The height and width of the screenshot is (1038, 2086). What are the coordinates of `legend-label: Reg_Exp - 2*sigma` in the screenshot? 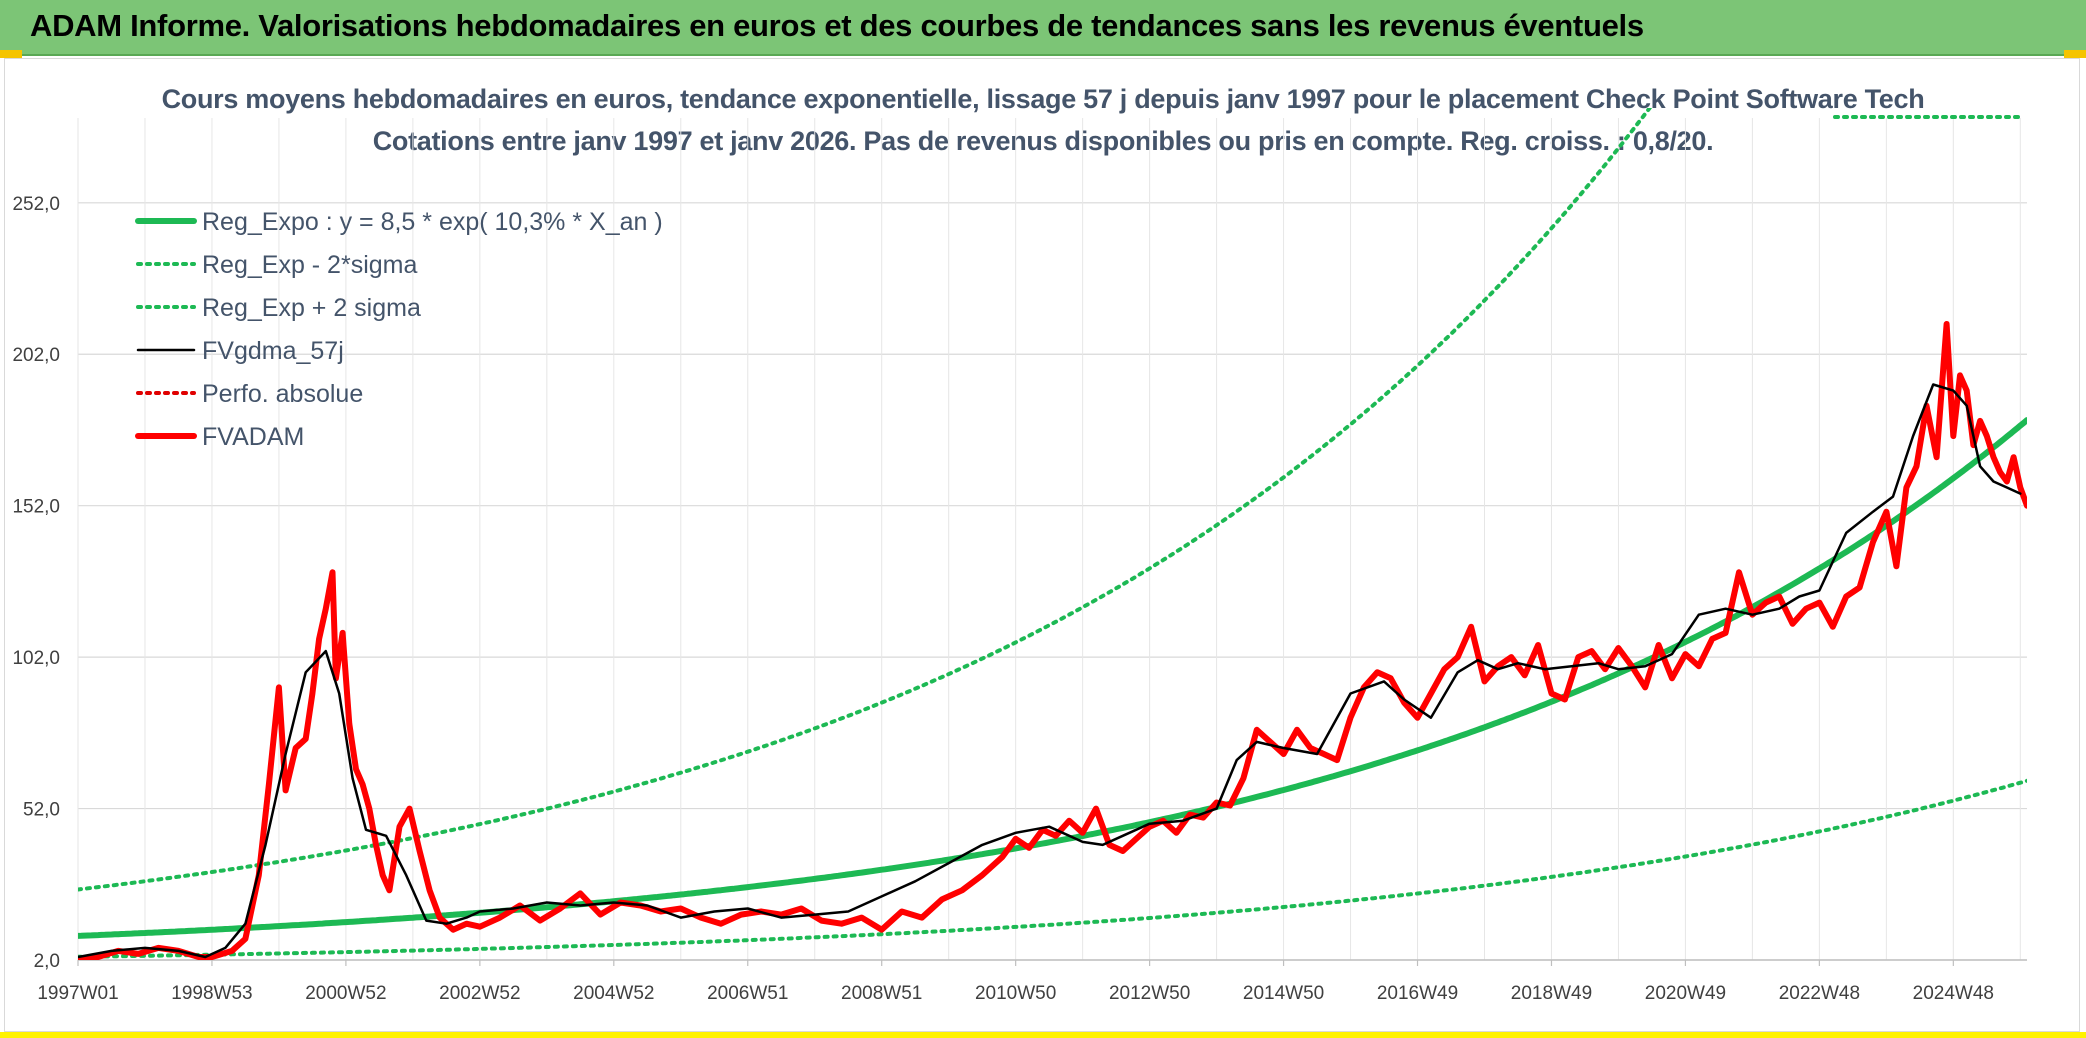 It's located at (309, 265).